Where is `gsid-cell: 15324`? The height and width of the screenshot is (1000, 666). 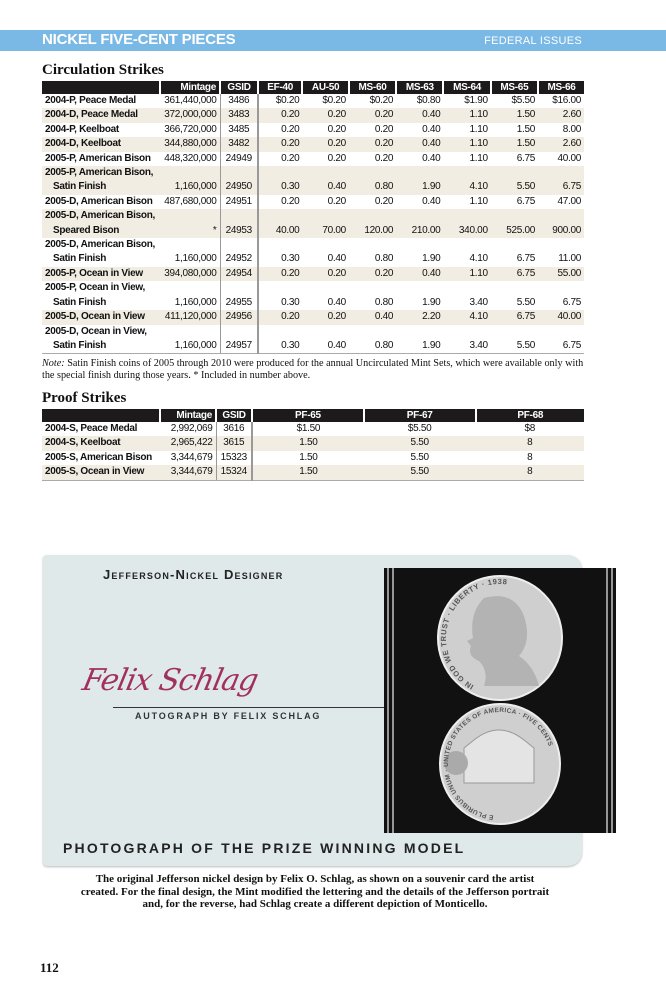 gsid-cell: 15324 is located at coordinates (234, 473).